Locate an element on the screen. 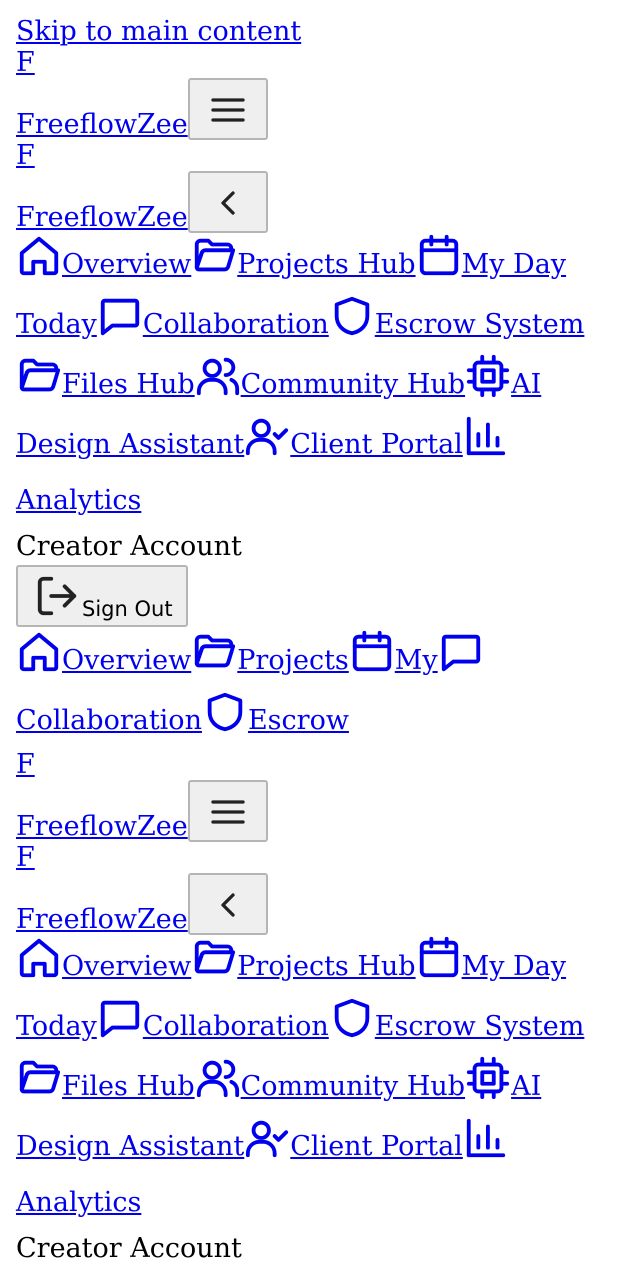 This screenshot has width=640, height=1267. logo-letter-link-2: F is located at coordinates (25, 765).